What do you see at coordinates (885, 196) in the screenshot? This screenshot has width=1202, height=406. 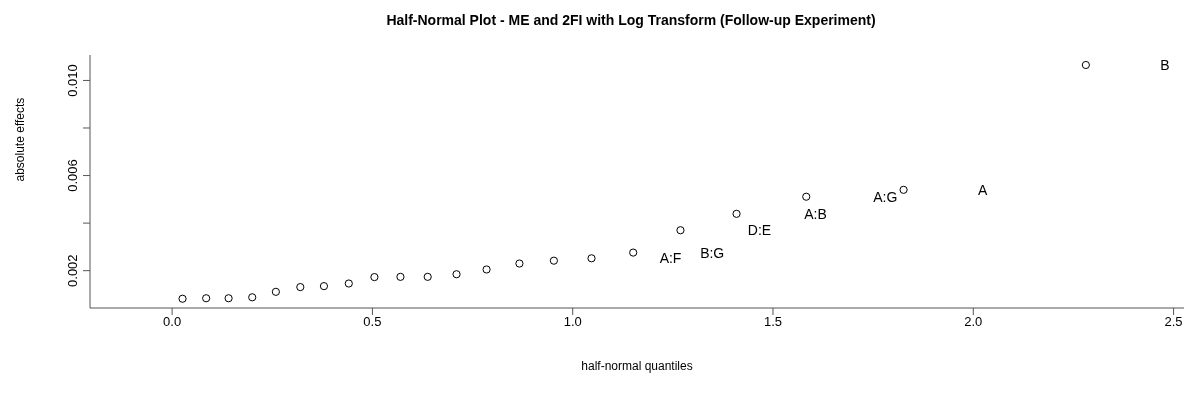 I see `annotation: A:G` at bounding box center [885, 196].